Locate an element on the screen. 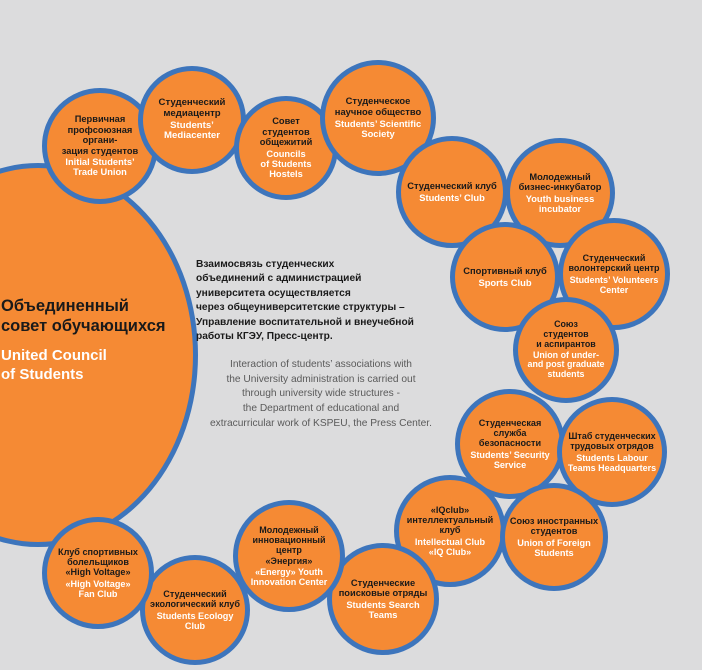 This screenshot has height=670, width=702. node-label-ru: «IQclub» интеллектуальный клуб is located at coordinates (450, 520).